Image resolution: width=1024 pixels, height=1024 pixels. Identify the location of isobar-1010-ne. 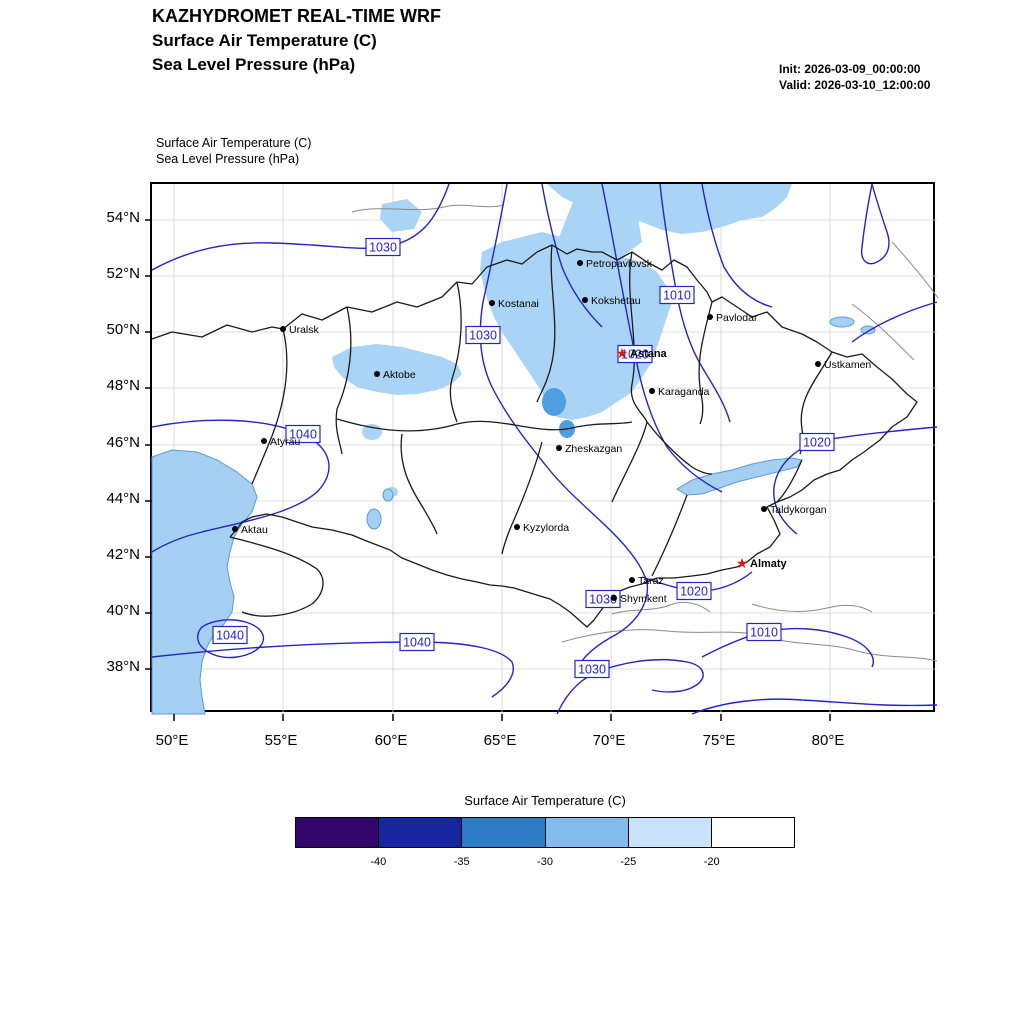
(695, 303).